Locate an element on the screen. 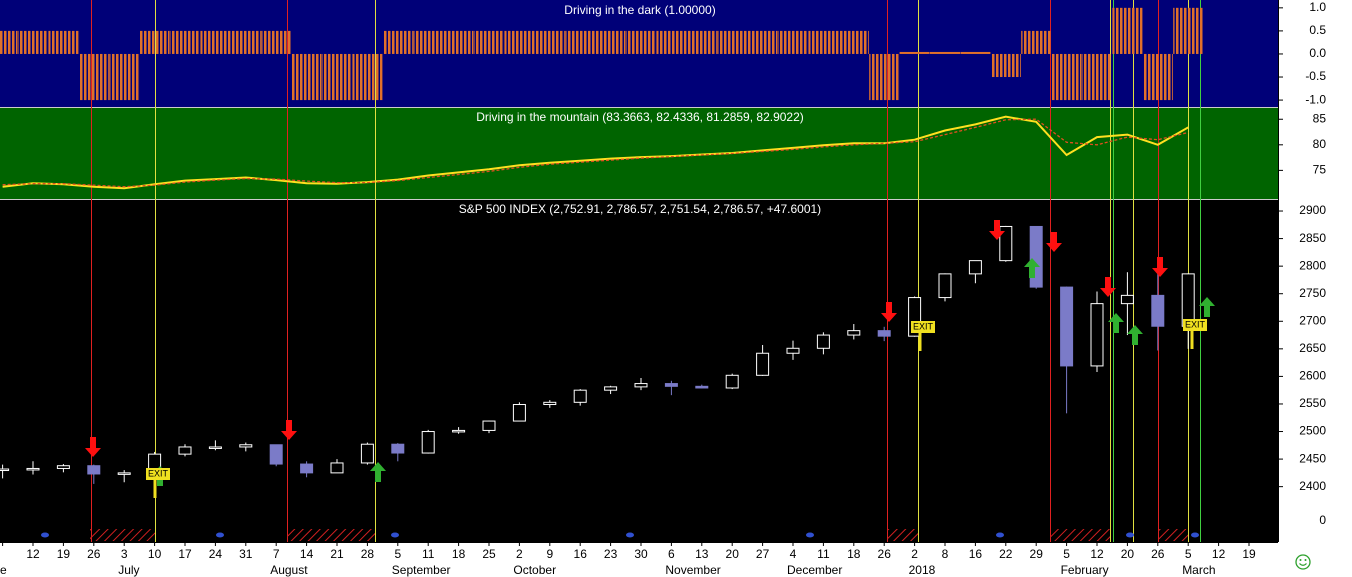 The image size is (1352, 577). y-tick-label: 2800 is located at coordinates (1312, 265).